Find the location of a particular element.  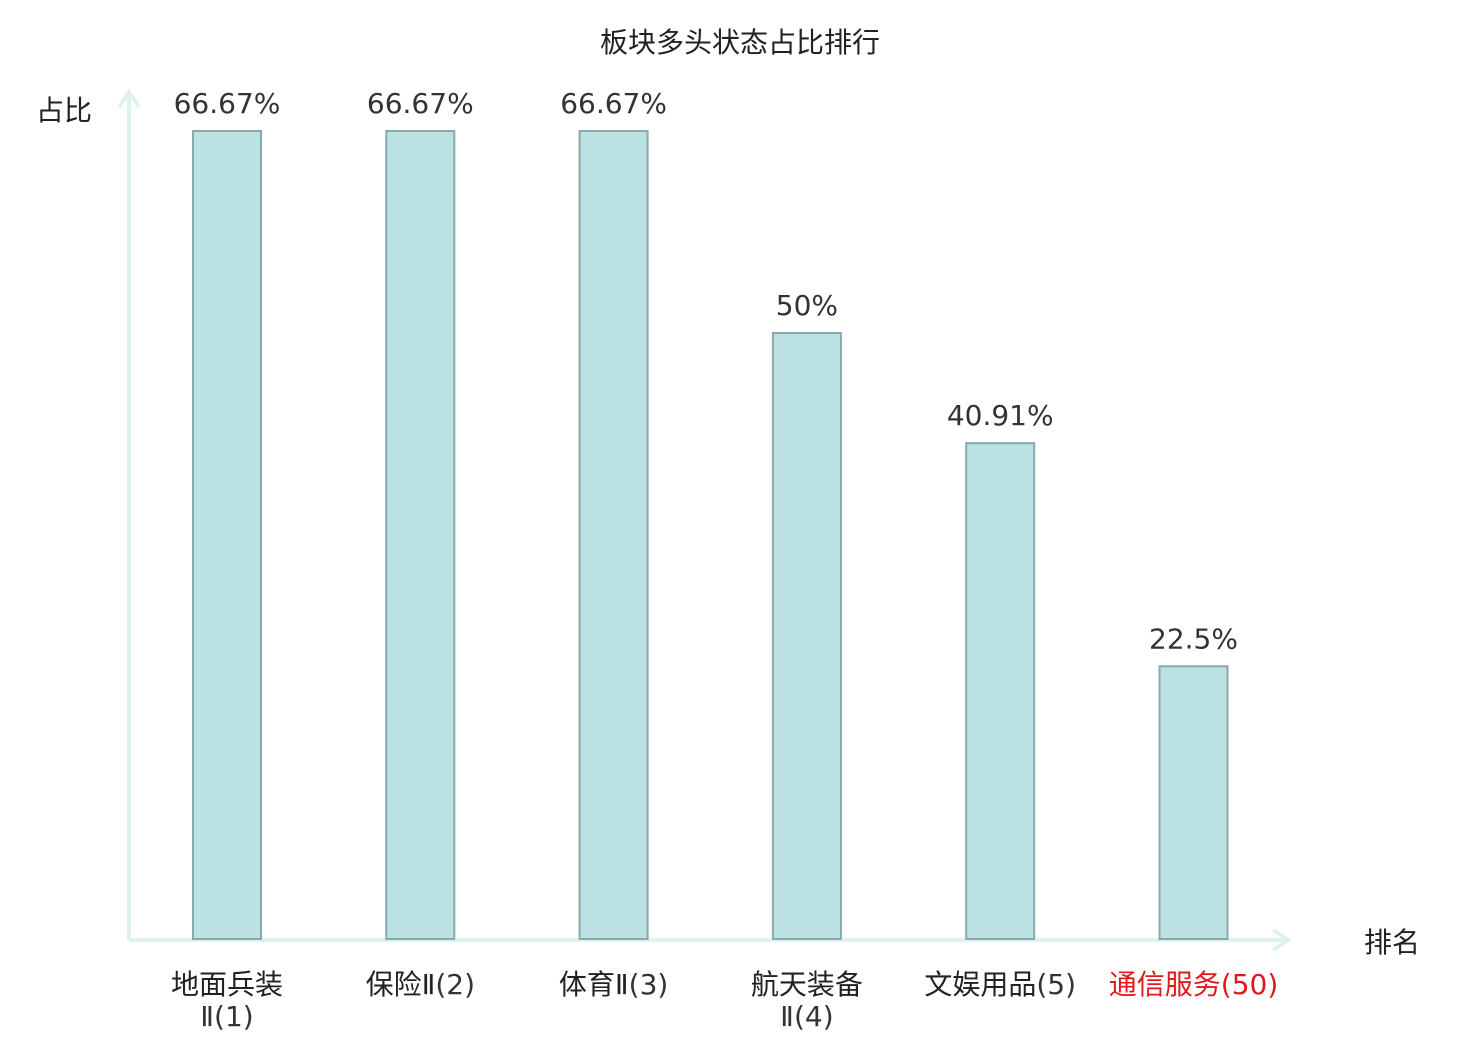

category-rank: Ⅱ(1) is located at coordinates (226, 1016).